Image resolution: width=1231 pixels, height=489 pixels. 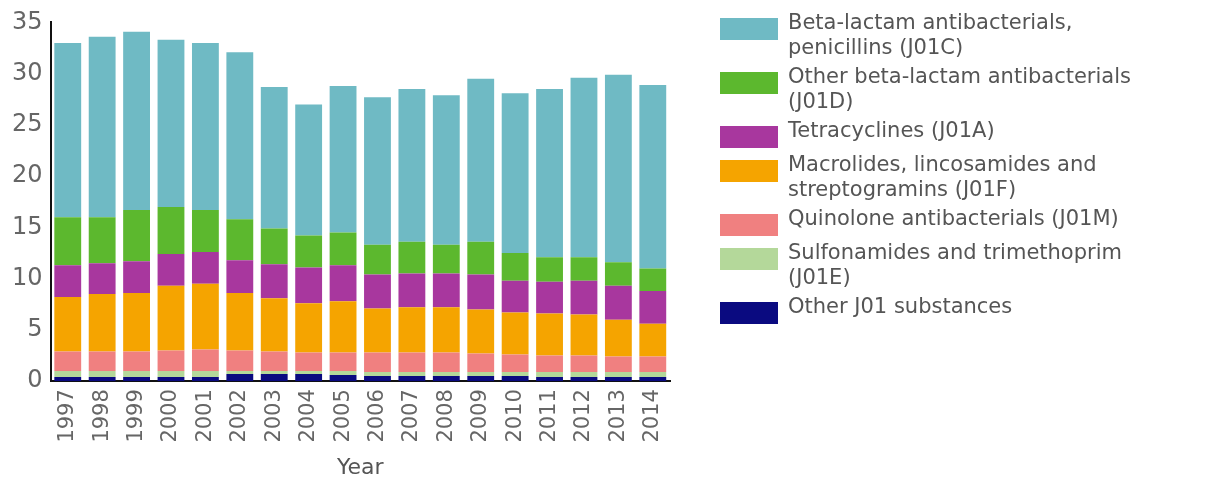 I want to click on x-tick-label: 1999, so click(x=135, y=416).